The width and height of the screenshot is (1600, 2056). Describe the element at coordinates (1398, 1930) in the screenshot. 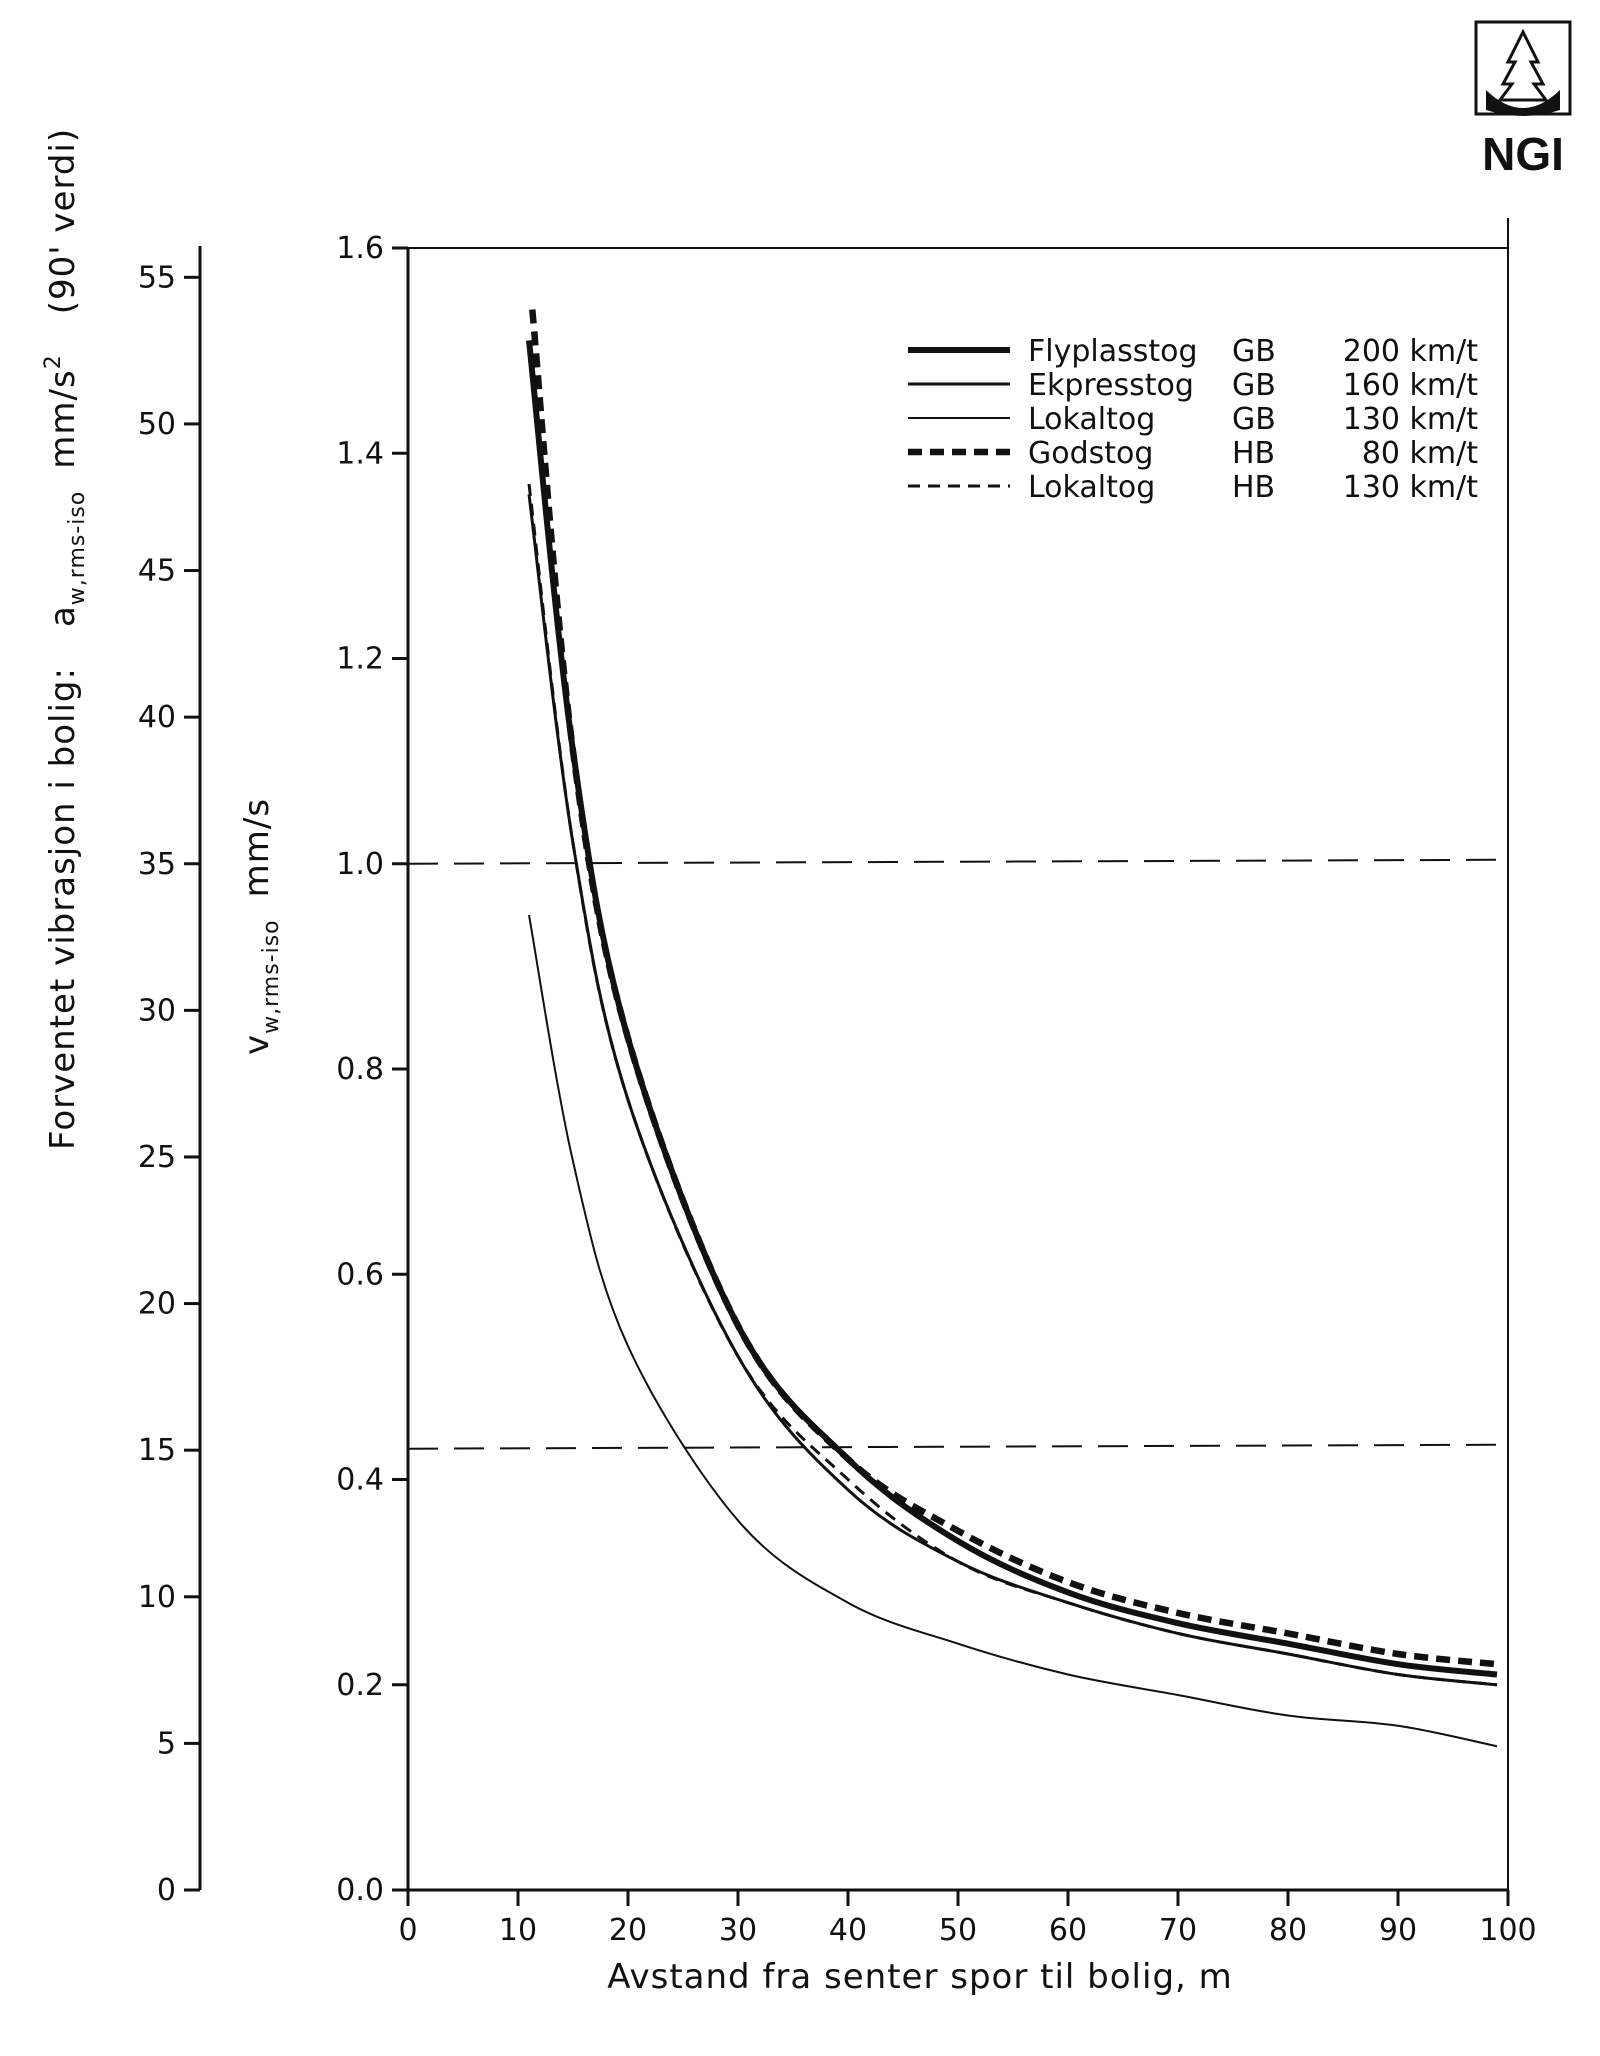

I see `x-tick-label: 90` at that location.